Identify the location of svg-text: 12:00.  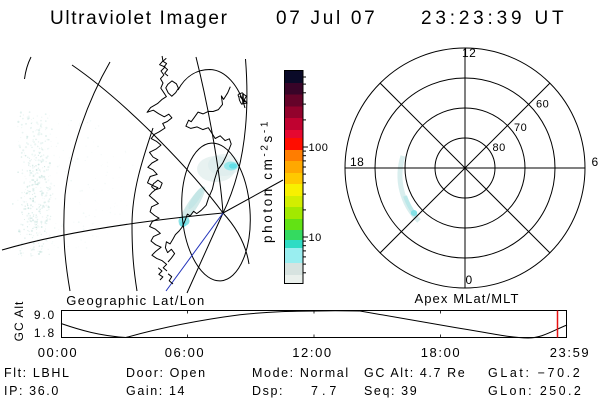
(312, 352).